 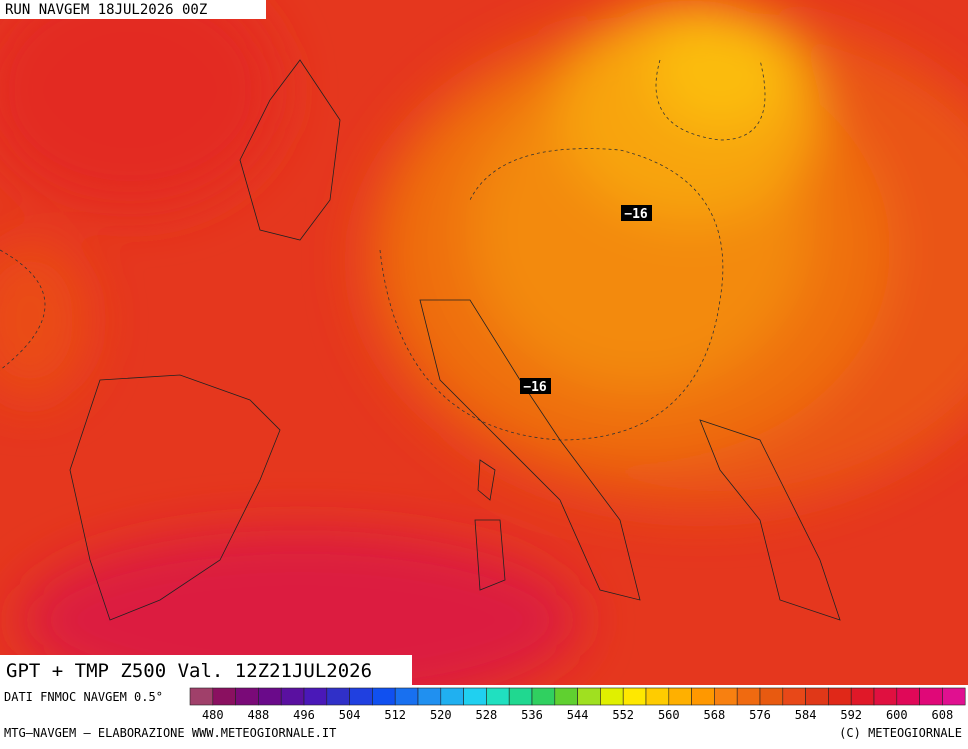 I want to click on colorbar-label: 568, so click(x=715, y=715).